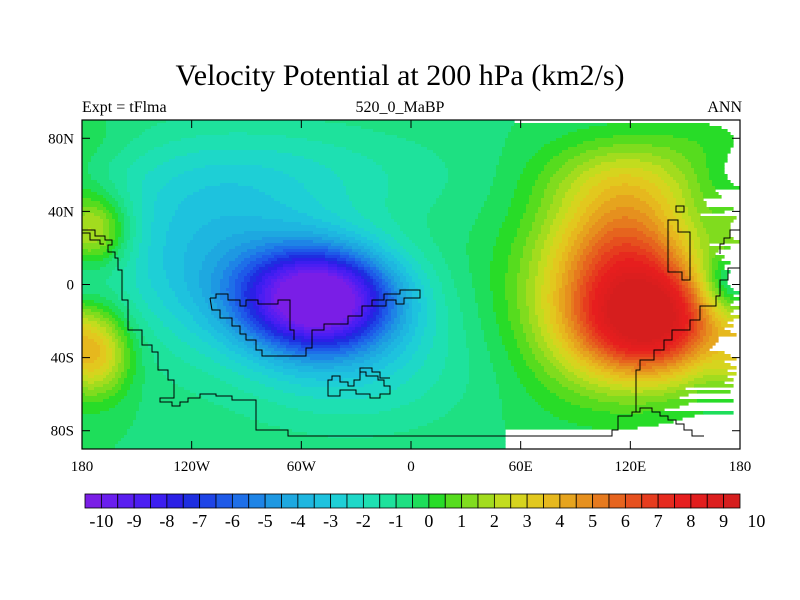 This screenshot has width=800, height=600. Describe the element at coordinates (690, 521) in the screenshot. I see `colorbar-label: 8` at that location.